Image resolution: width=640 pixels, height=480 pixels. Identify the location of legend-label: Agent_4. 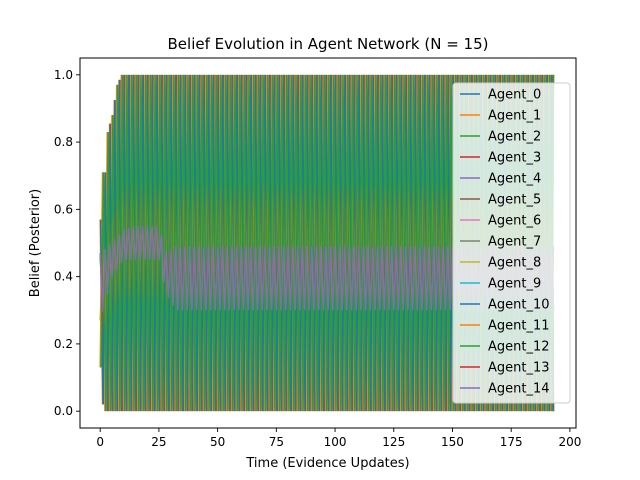
(514, 179).